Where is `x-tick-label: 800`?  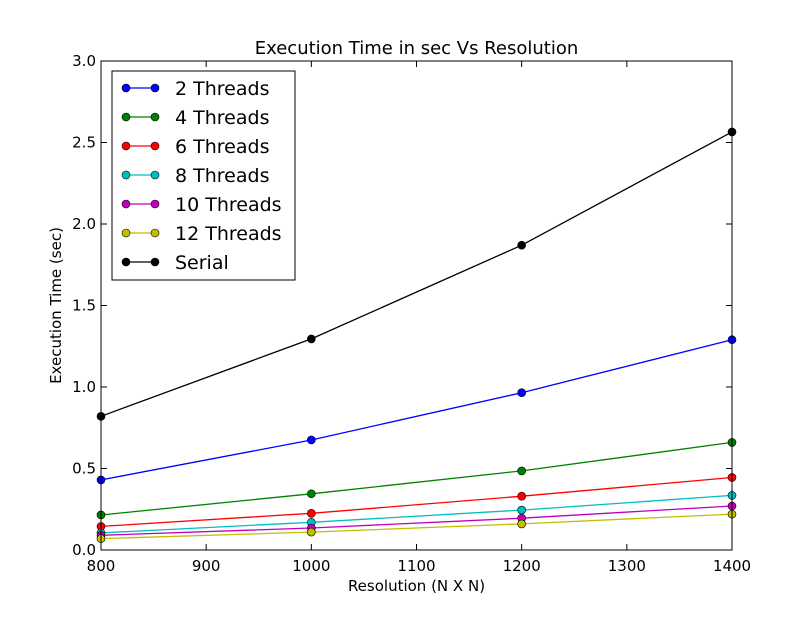 x-tick-label: 800 is located at coordinates (101, 566).